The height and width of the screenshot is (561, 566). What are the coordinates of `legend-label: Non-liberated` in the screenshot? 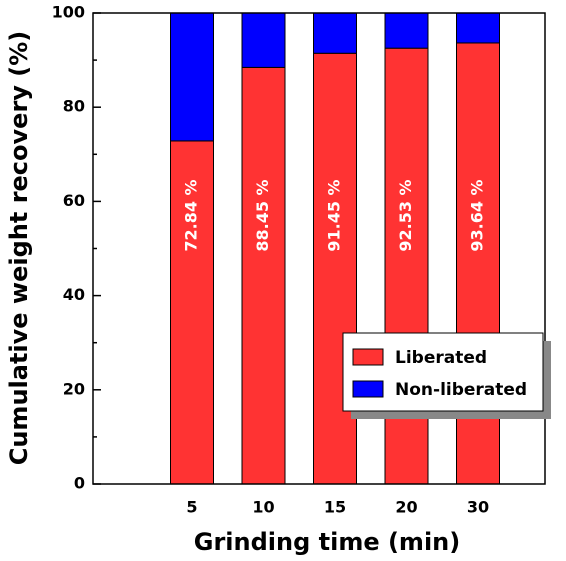 It's located at (461, 390).